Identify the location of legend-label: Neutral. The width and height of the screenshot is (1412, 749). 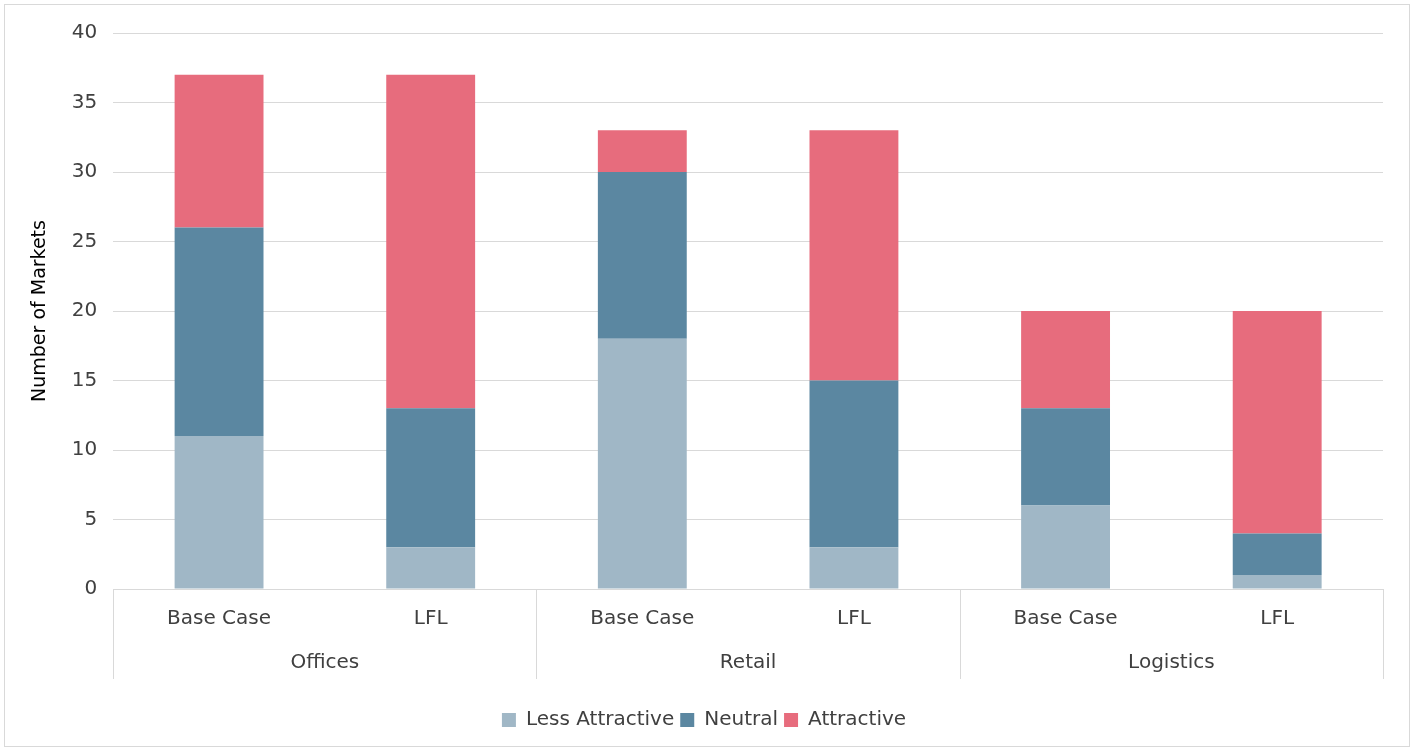
(741, 718).